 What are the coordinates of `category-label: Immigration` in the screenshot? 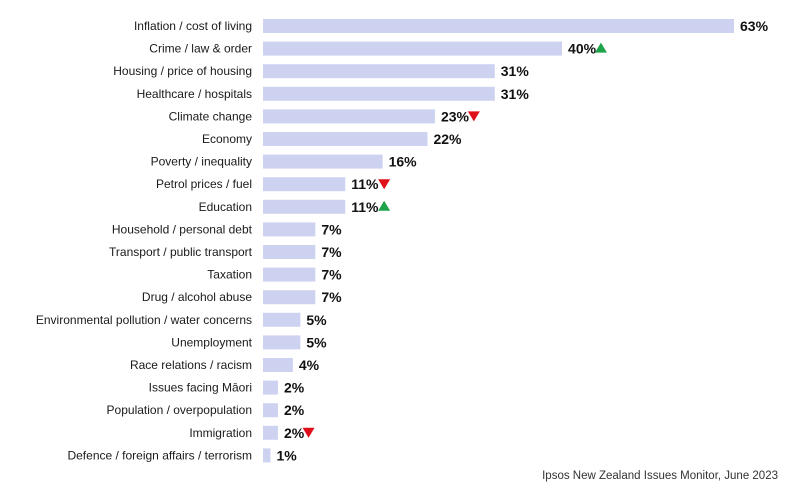 It's located at (220, 433).